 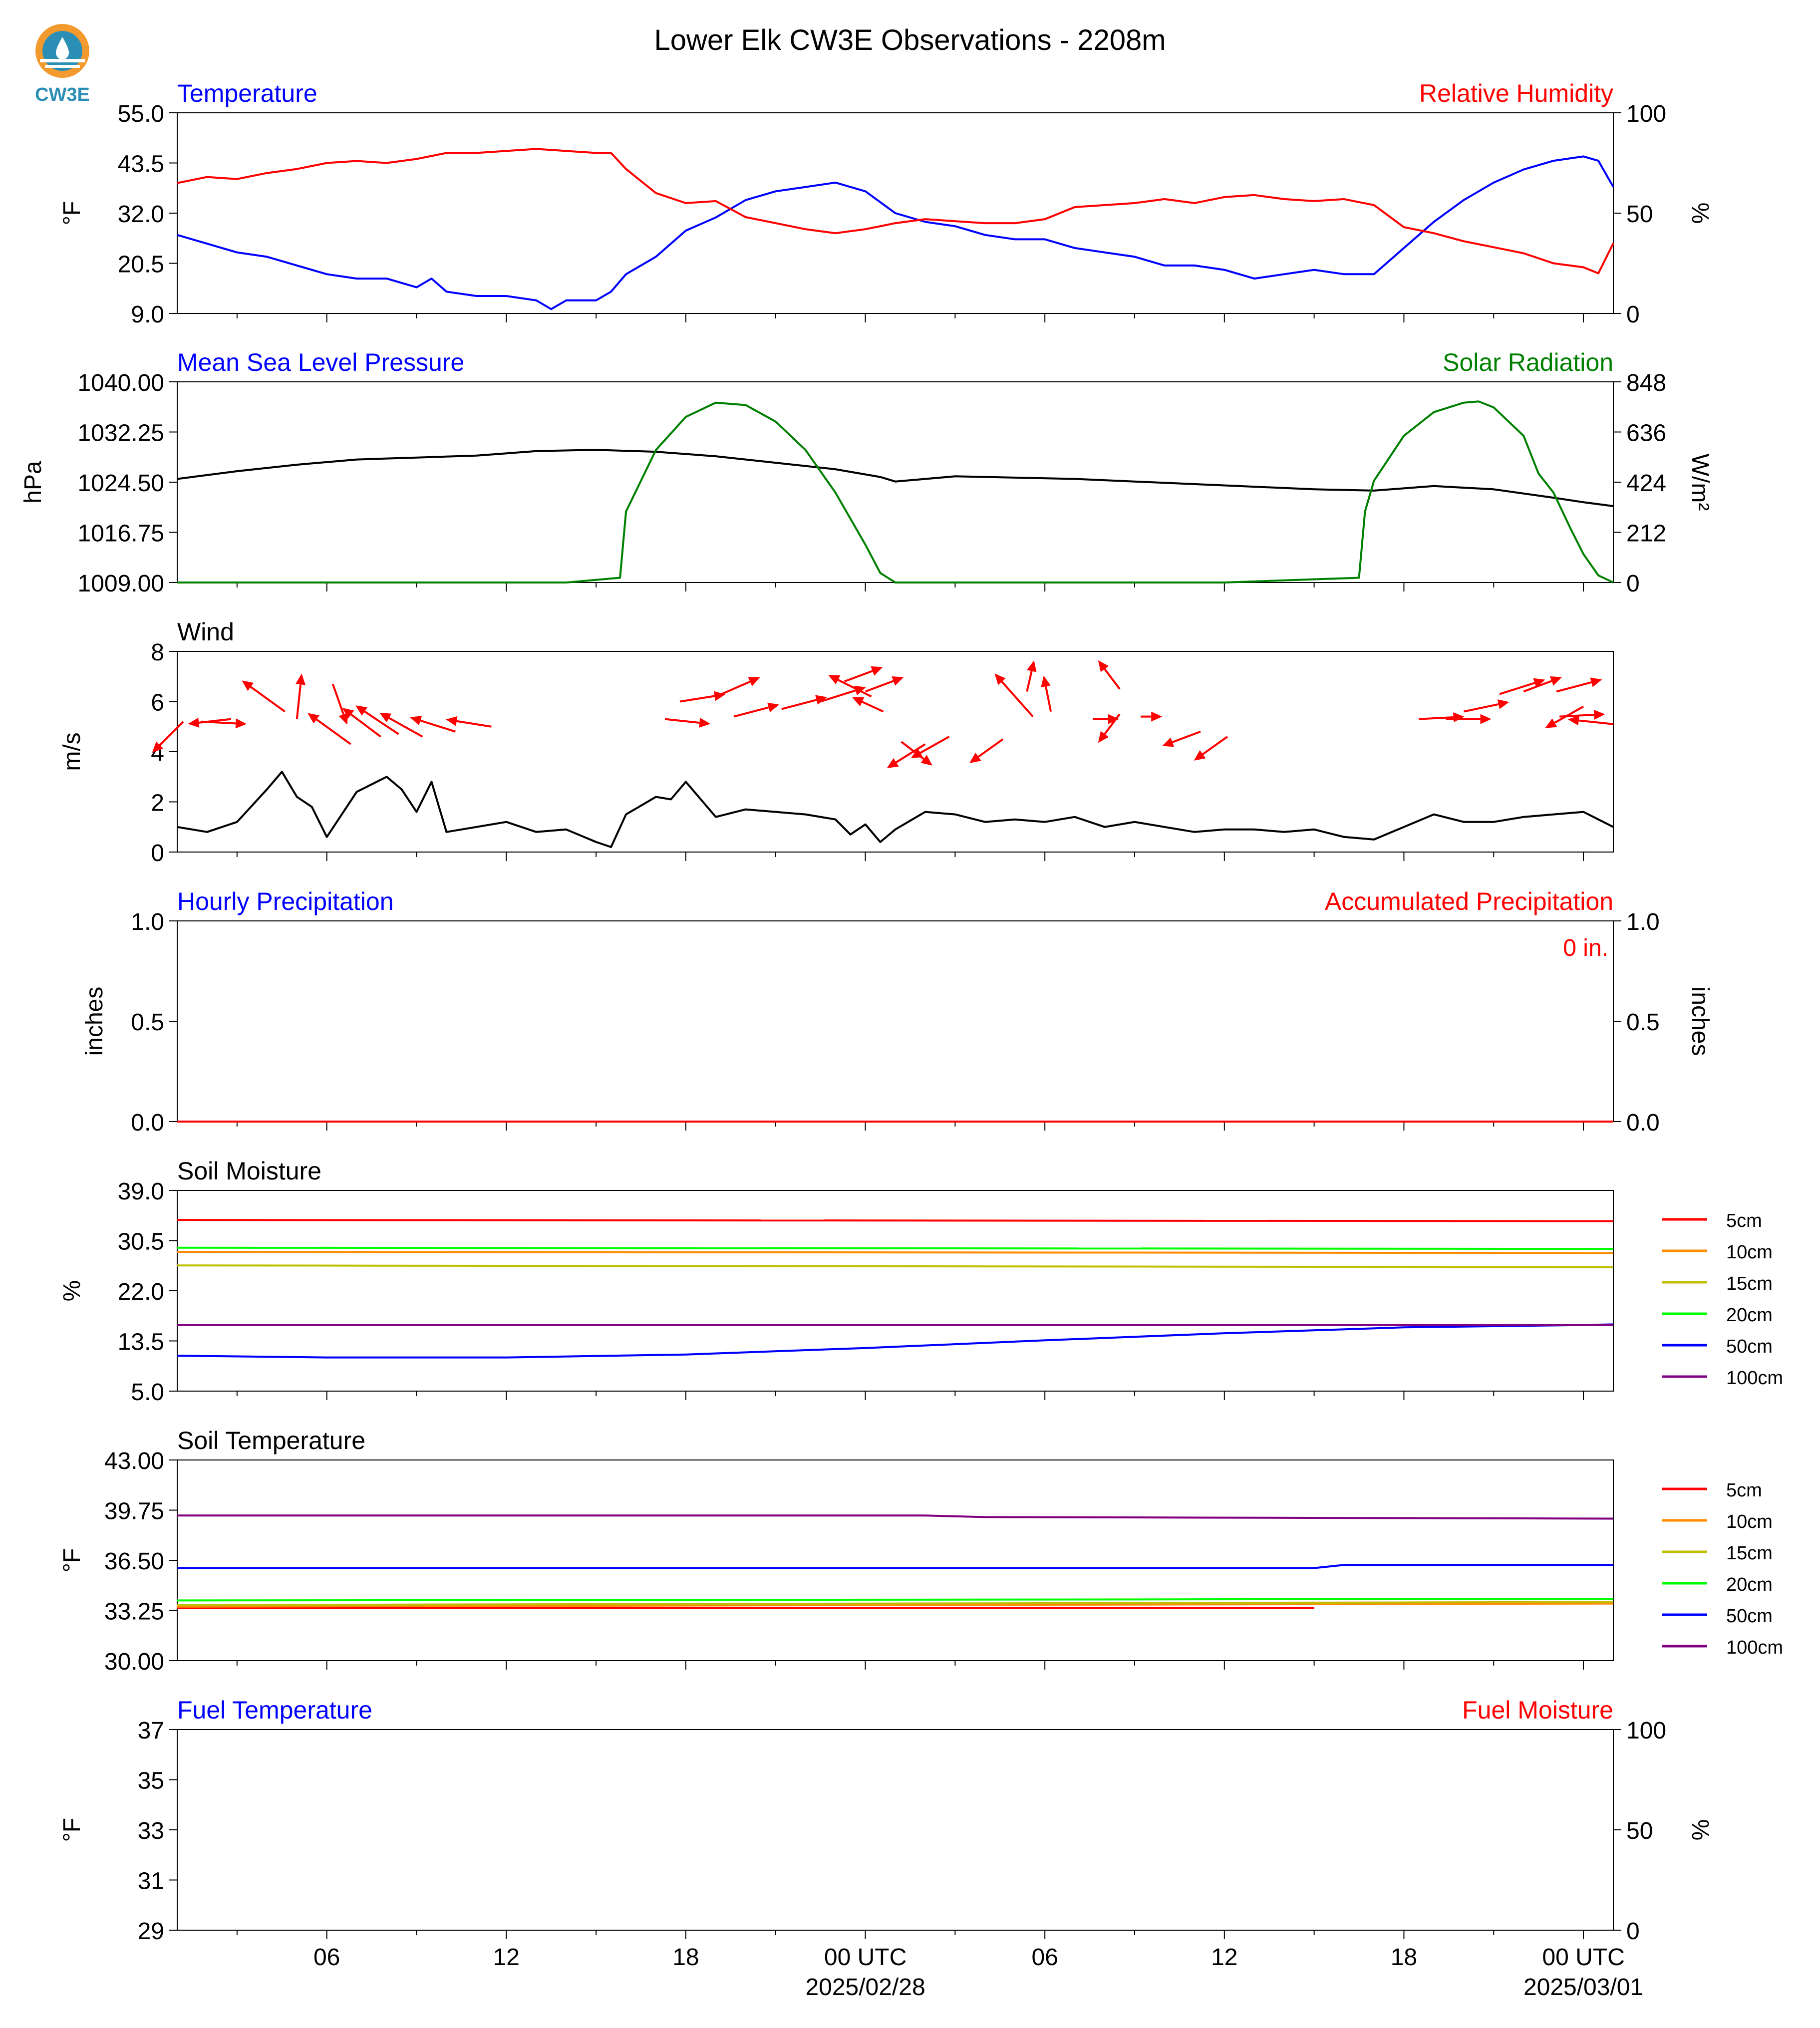 What do you see at coordinates (120, 383) in the screenshot?
I see `y-tick-label: 1040.00` at bounding box center [120, 383].